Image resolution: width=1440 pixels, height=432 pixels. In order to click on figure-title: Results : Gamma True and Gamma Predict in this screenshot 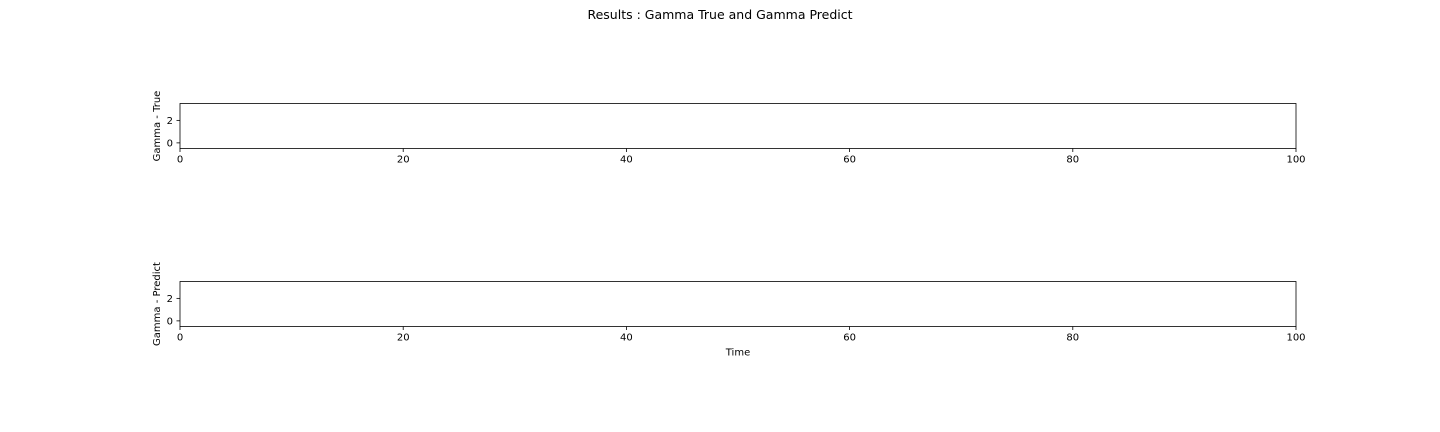, I will do `click(719, 14)`.